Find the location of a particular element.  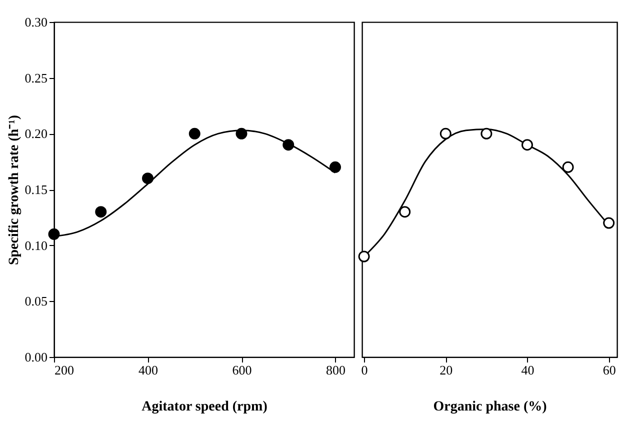

x-axis-title: Agitator speed (rpm) is located at coordinates (205, 407).